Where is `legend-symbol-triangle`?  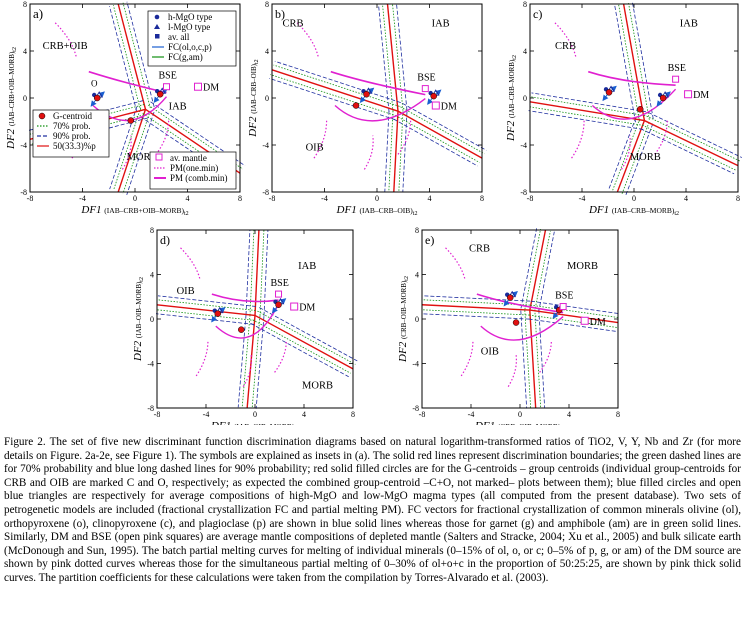 legend-symbol-triangle is located at coordinates (157, 26).